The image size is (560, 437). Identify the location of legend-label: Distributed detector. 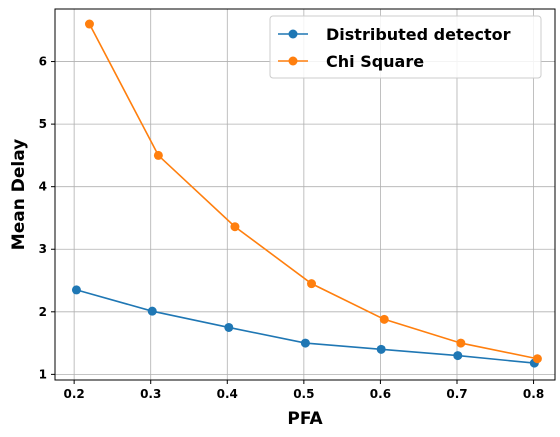
(418, 34).